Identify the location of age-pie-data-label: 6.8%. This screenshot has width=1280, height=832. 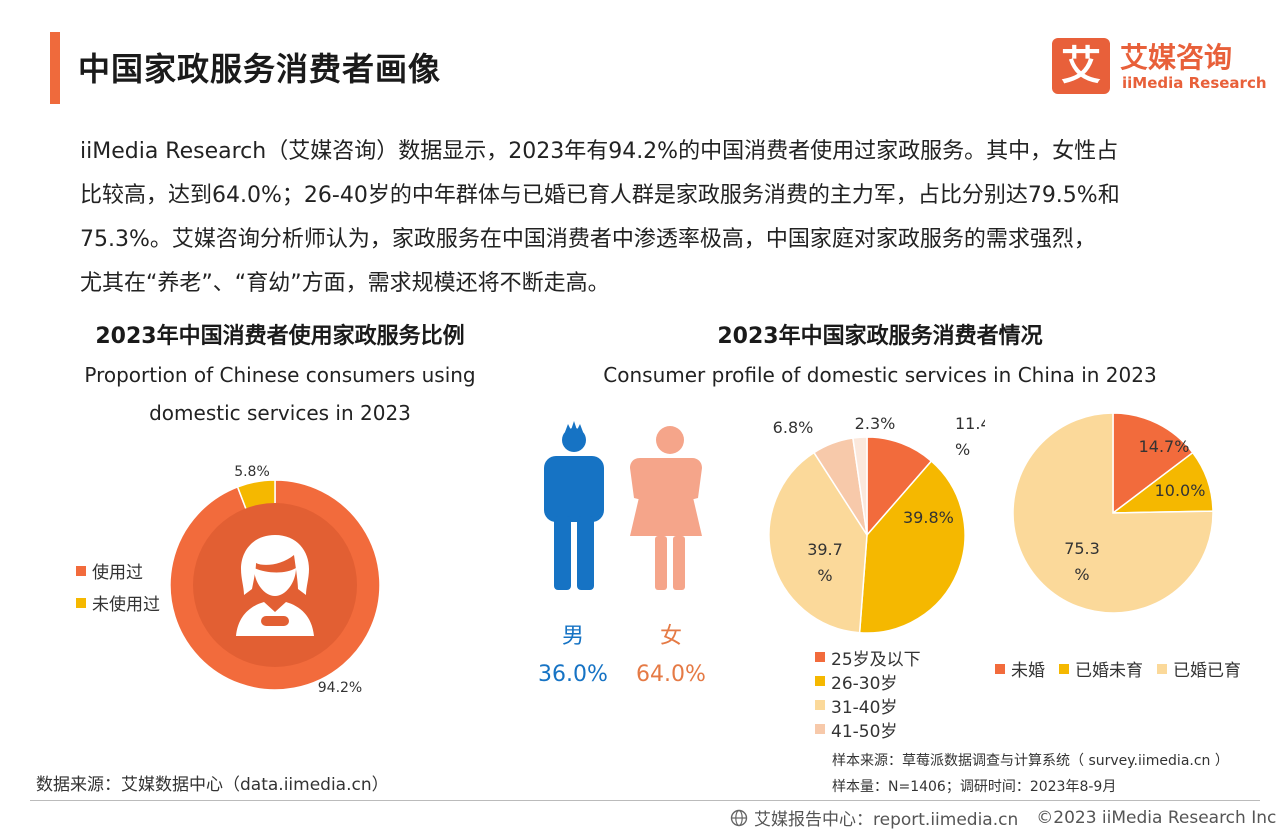
(793, 427).